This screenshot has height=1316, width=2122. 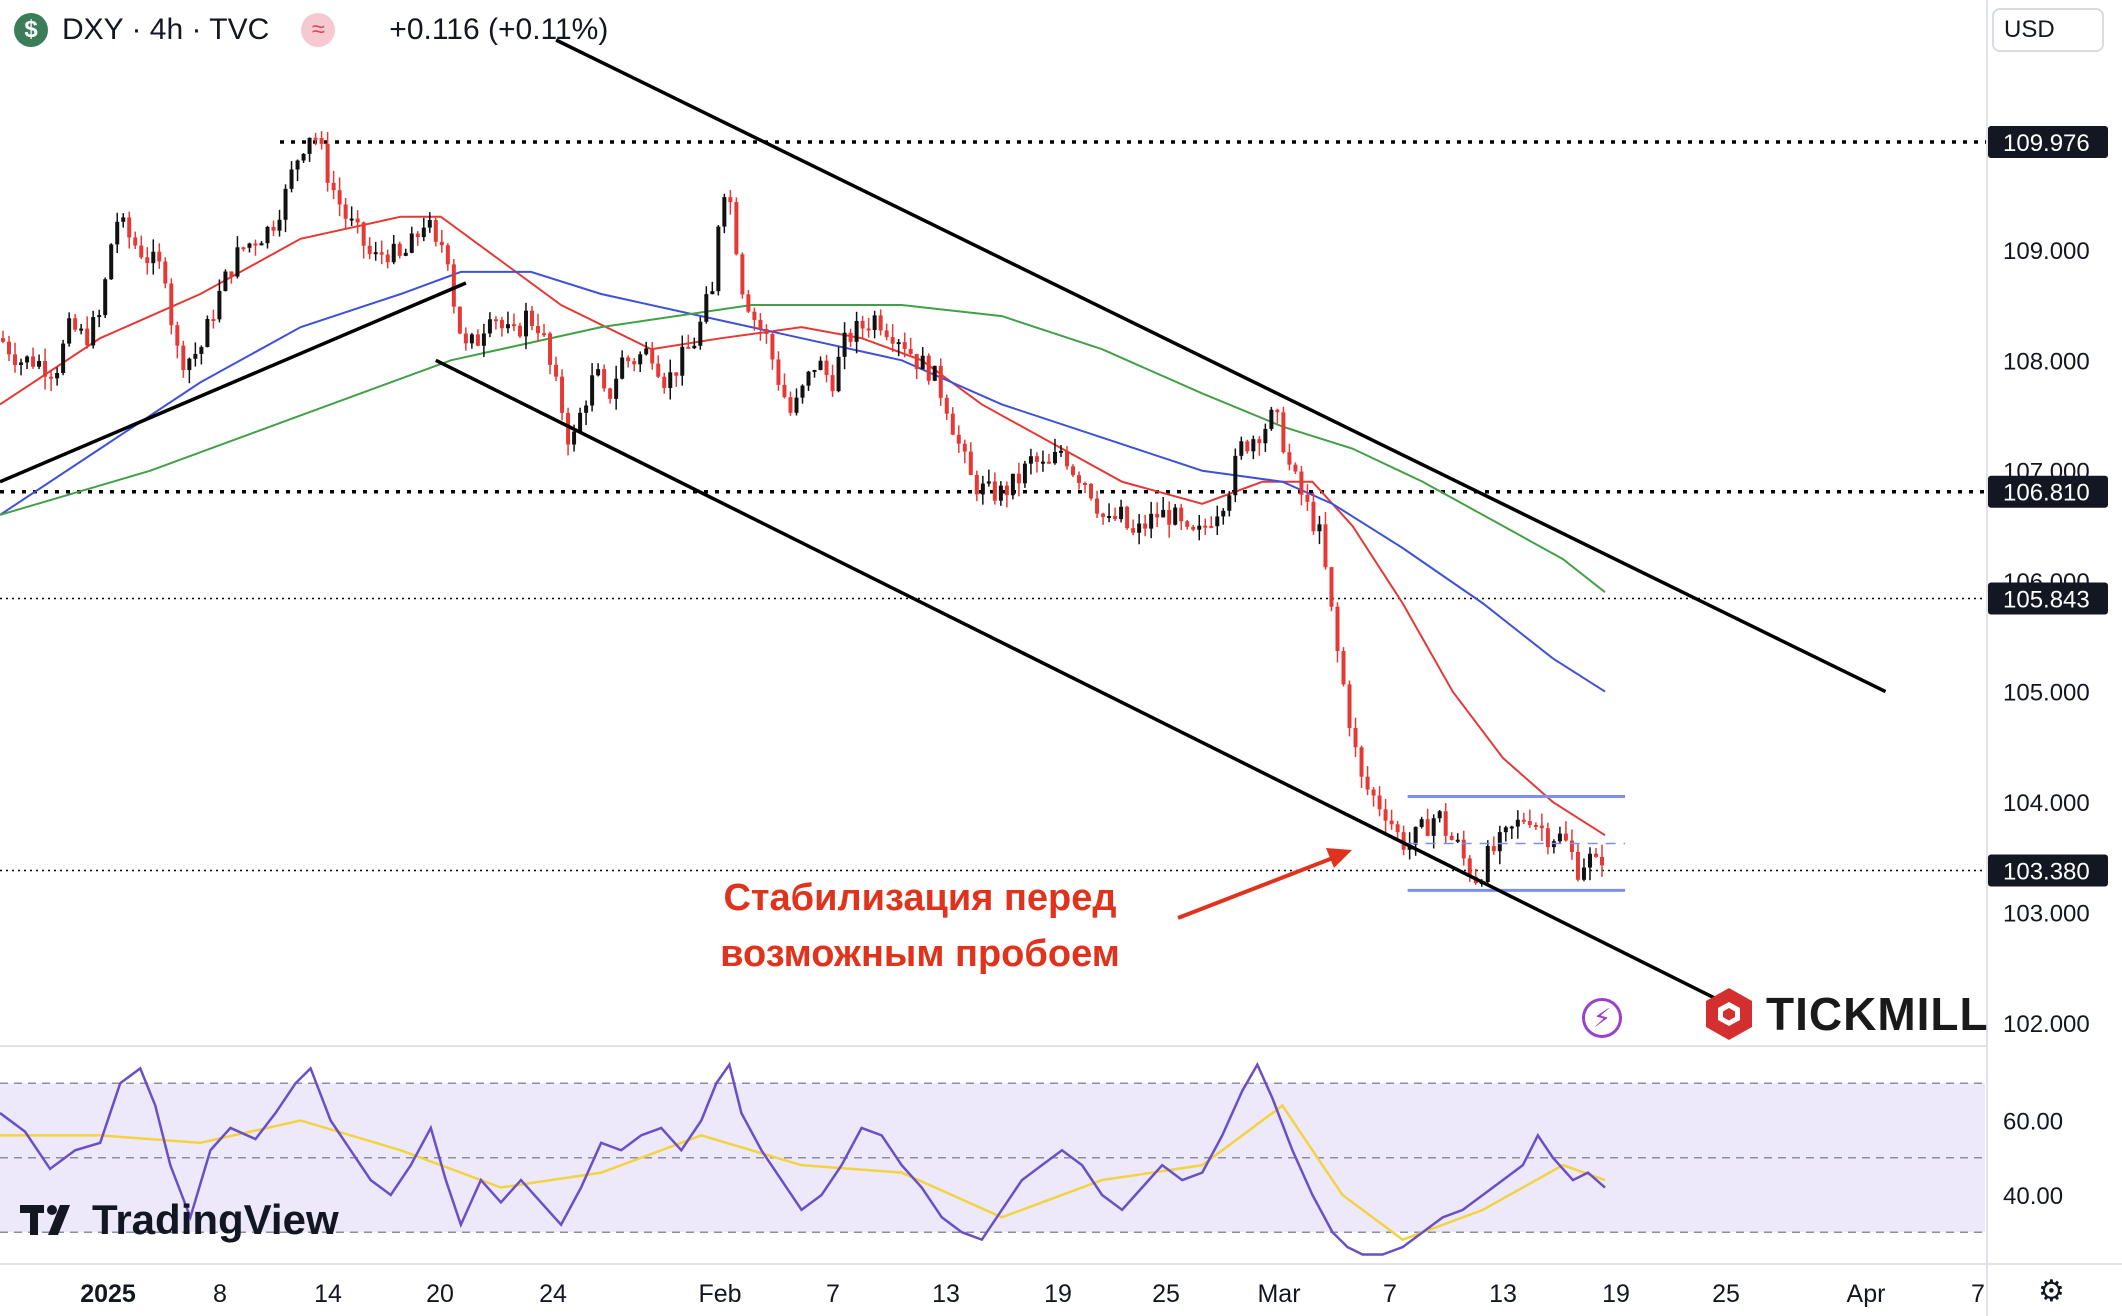 I want to click on price-tick-label: 102.000, so click(x=2046, y=1024).